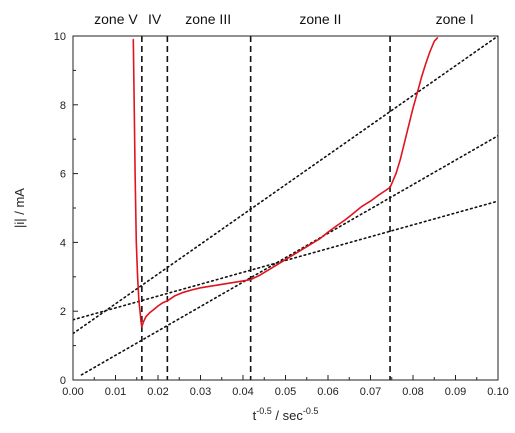  What do you see at coordinates (60, 37) in the screenshot?
I see `y-tick-label: 10` at bounding box center [60, 37].